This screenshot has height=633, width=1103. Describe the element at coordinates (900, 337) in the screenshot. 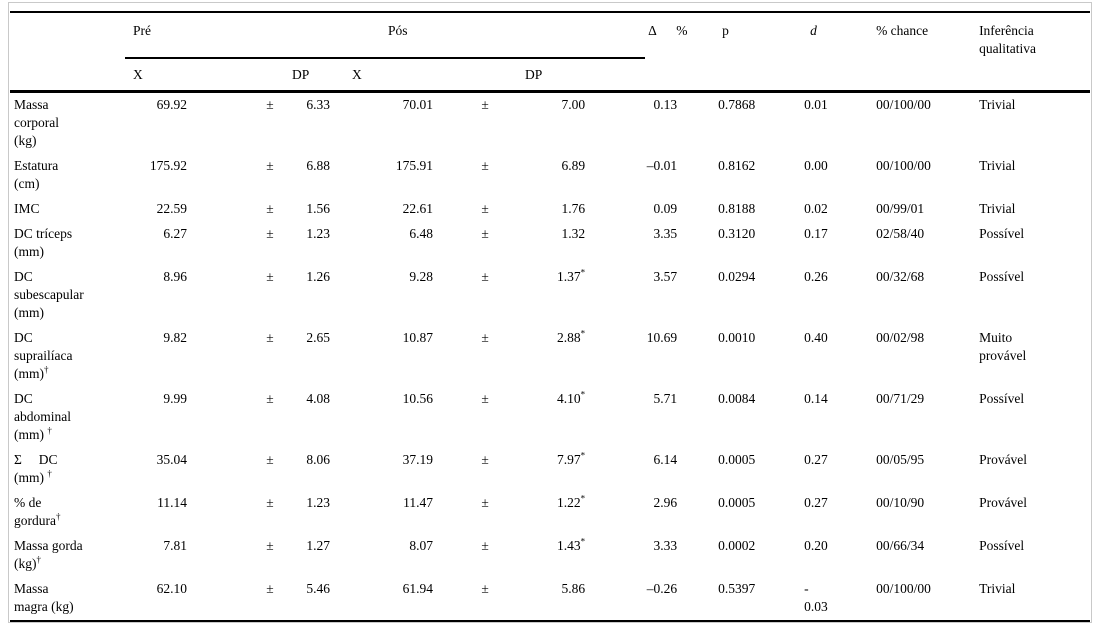

I see `percent-chance: 00/02/98` at that location.